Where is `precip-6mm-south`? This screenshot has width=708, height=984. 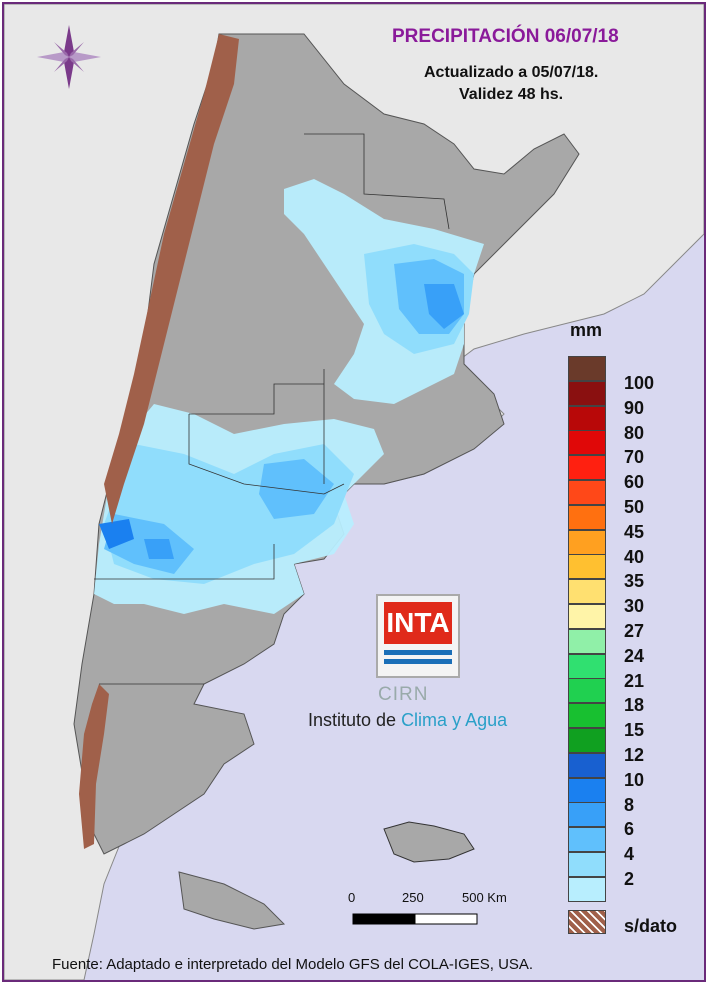
precip-6mm-south is located at coordinates (296, 489).